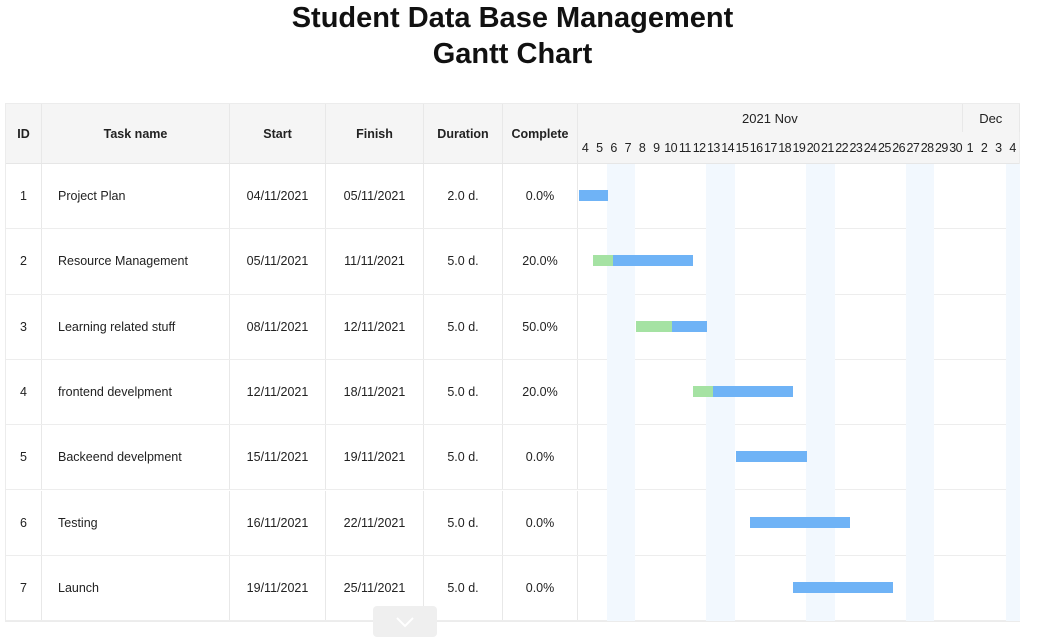 Image resolution: width=1050 pixels, height=637 pixels. I want to click on col-header-finish: Finish, so click(375, 133).